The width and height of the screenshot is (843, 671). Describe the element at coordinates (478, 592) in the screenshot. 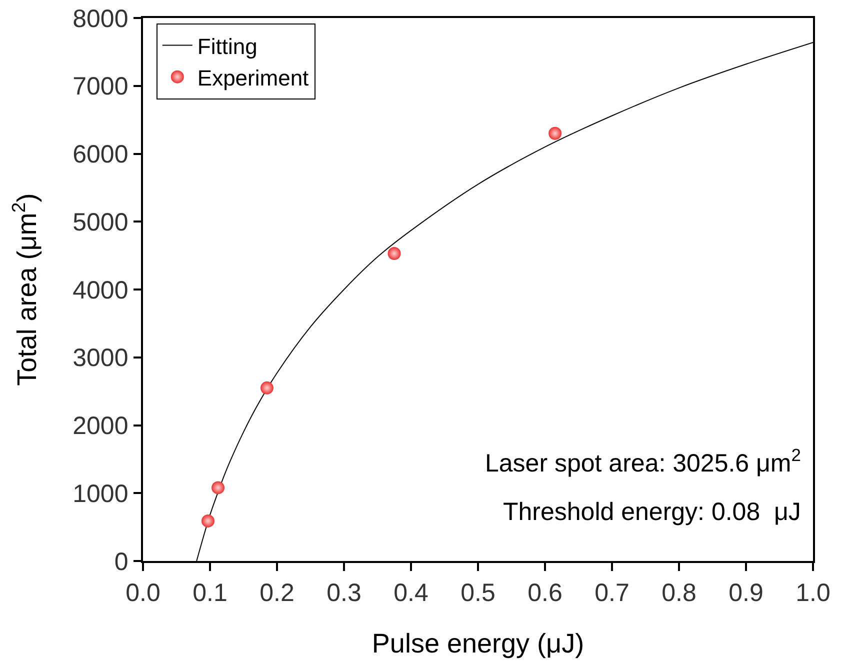

I see `x-tick-label: 0.5` at that location.